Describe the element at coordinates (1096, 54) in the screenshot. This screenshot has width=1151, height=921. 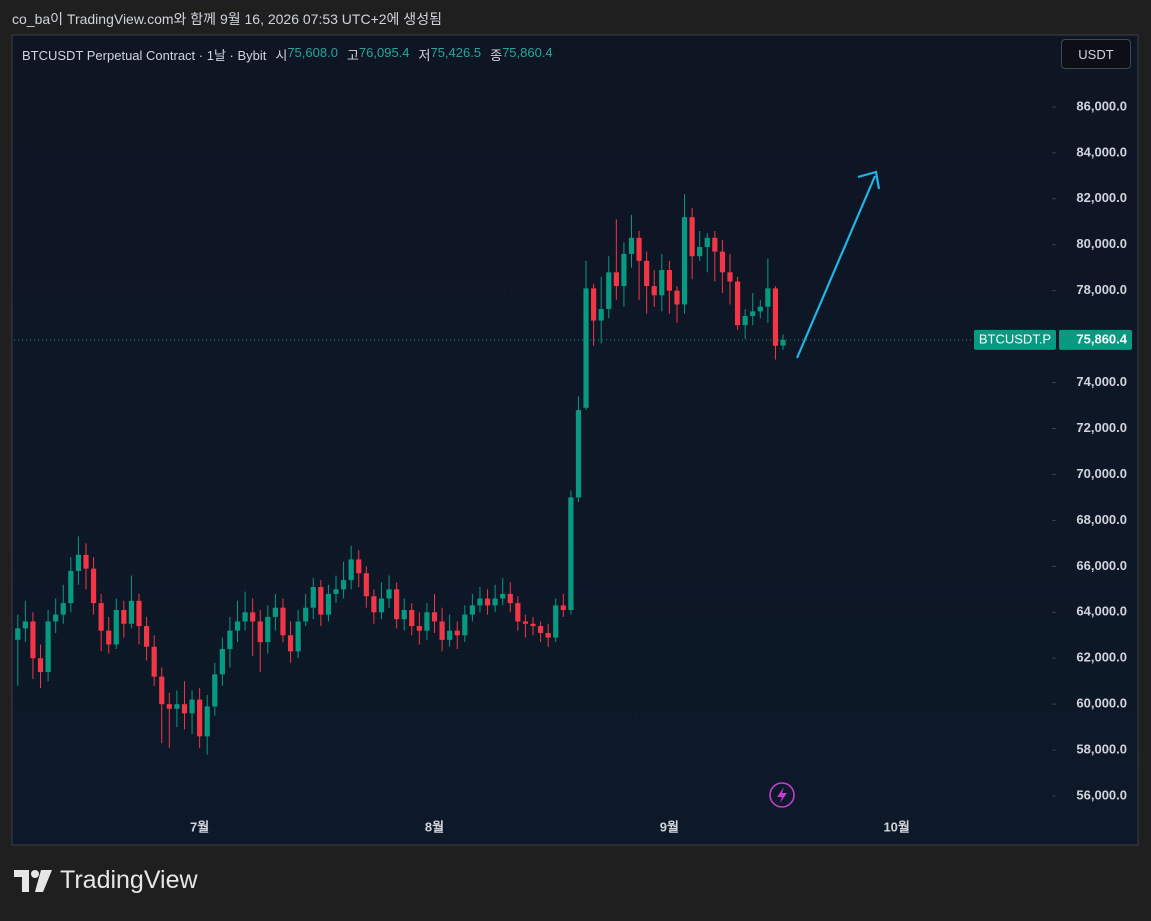
I see `currency-button: USDT` at that location.